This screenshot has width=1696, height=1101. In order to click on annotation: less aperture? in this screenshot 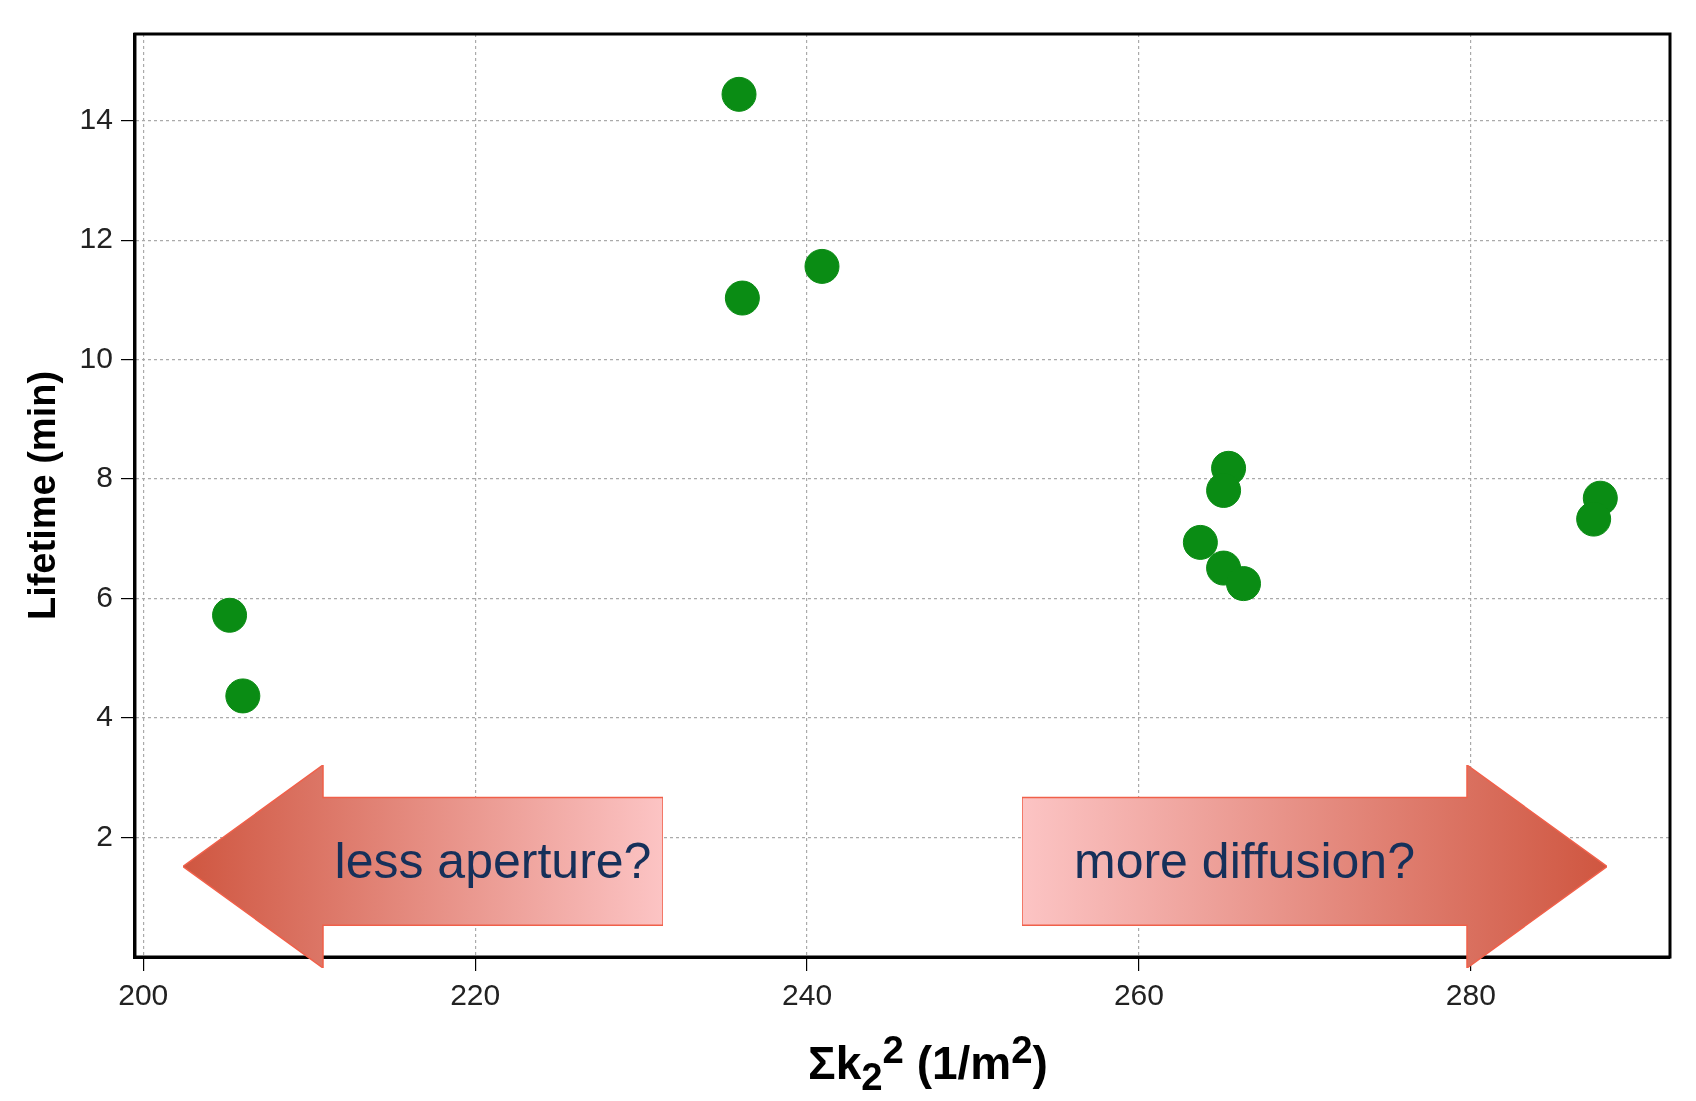, I will do `click(493, 862)`.